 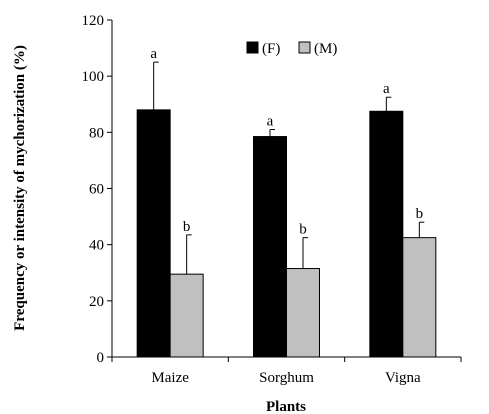 What do you see at coordinates (96, 190) in the screenshot?
I see `y-tick-label: 60` at bounding box center [96, 190].